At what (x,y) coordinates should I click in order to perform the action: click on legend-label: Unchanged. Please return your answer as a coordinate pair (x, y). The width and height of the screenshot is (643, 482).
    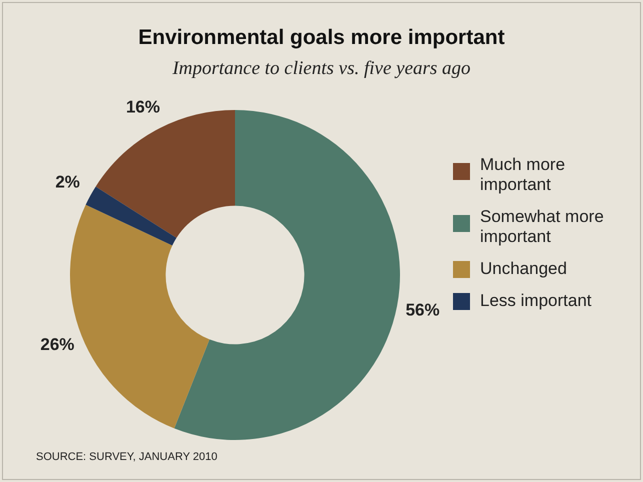
    Looking at the image, I should click on (523, 269).